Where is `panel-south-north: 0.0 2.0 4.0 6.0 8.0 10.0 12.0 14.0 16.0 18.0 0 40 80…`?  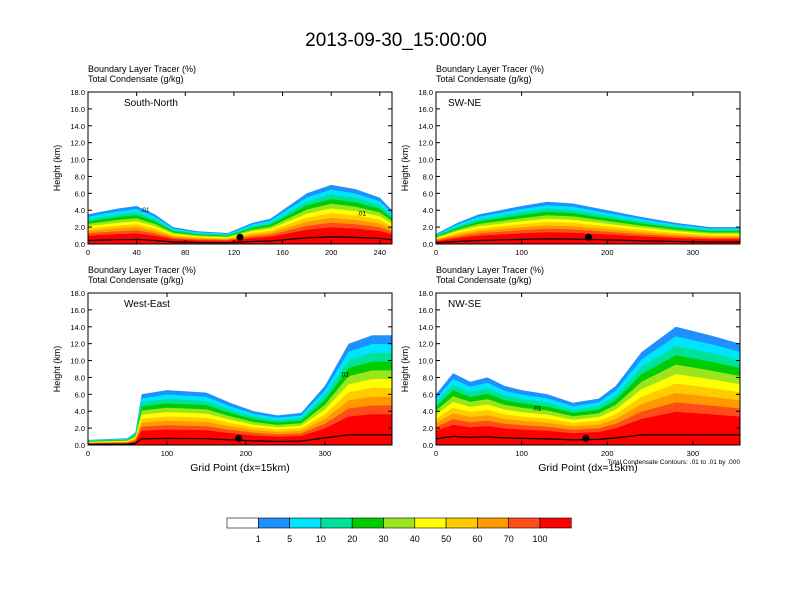
panel-south-north: 0.0 2.0 4.0 6.0 8.0 10.0 12.0 14.0 16.0 18.0 0 40 80… is located at coordinates (222, 160).